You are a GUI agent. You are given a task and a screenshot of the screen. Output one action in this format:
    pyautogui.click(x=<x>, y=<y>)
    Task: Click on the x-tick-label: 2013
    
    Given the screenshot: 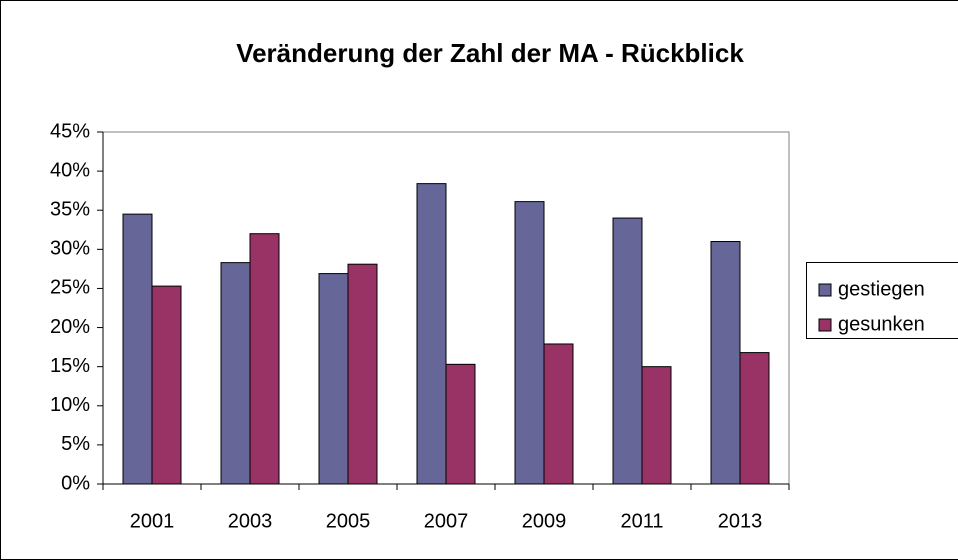 What is the action you would take?
    pyautogui.click(x=740, y=521)
    